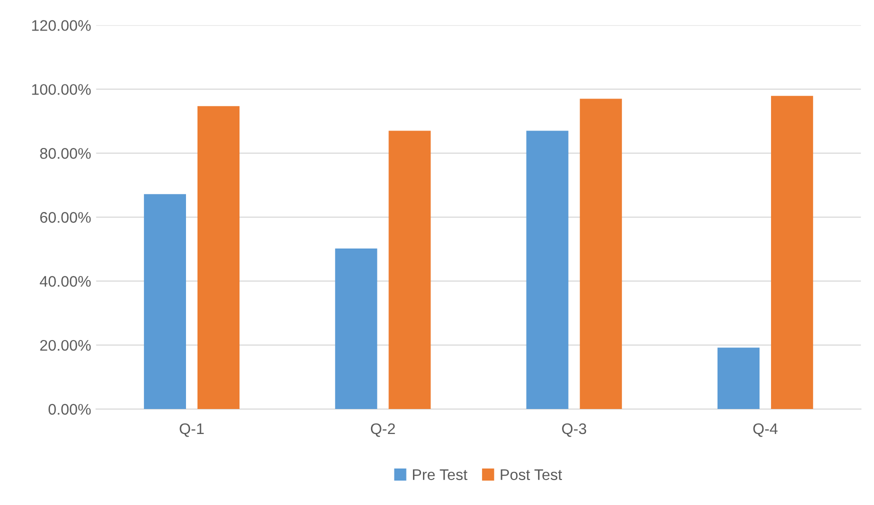 Image resolution: width=874 pixels, height=505 pixels. What do you see at coordinates (574, 430) in the screenshot?
I see `x-tick-label: Q-3` at bounding box center [574, 430].